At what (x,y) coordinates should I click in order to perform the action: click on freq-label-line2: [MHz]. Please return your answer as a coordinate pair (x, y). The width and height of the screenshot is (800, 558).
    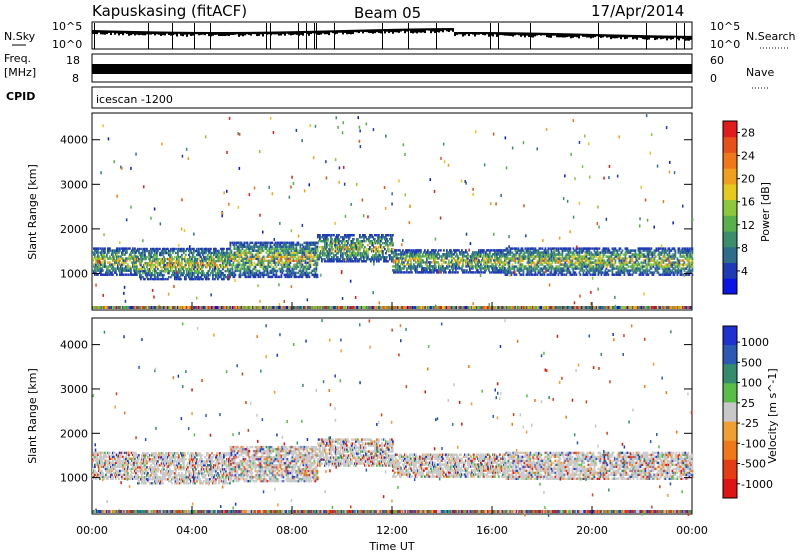
    Looking at the image, I should click on (20, 72).